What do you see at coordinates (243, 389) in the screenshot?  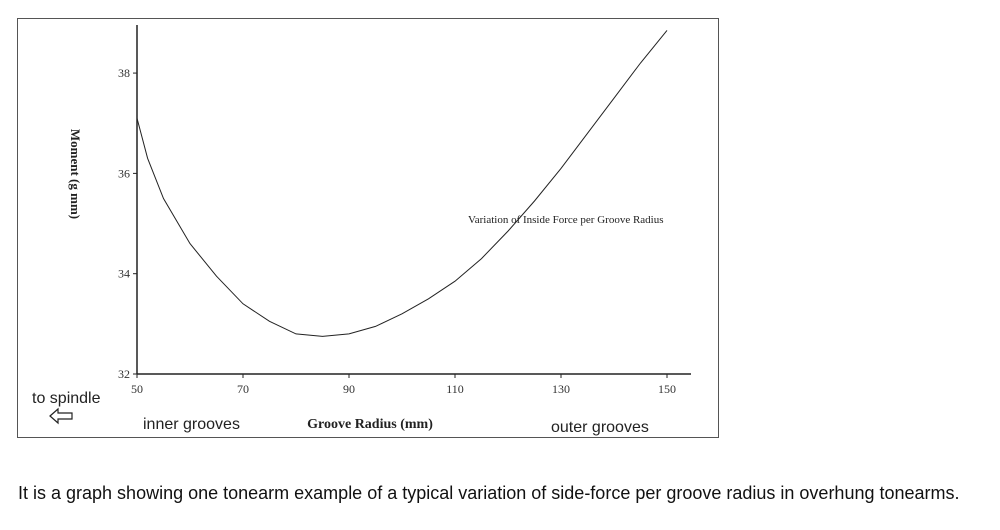 I see `x-tick-label: 70` at bounding box center [243, 389].